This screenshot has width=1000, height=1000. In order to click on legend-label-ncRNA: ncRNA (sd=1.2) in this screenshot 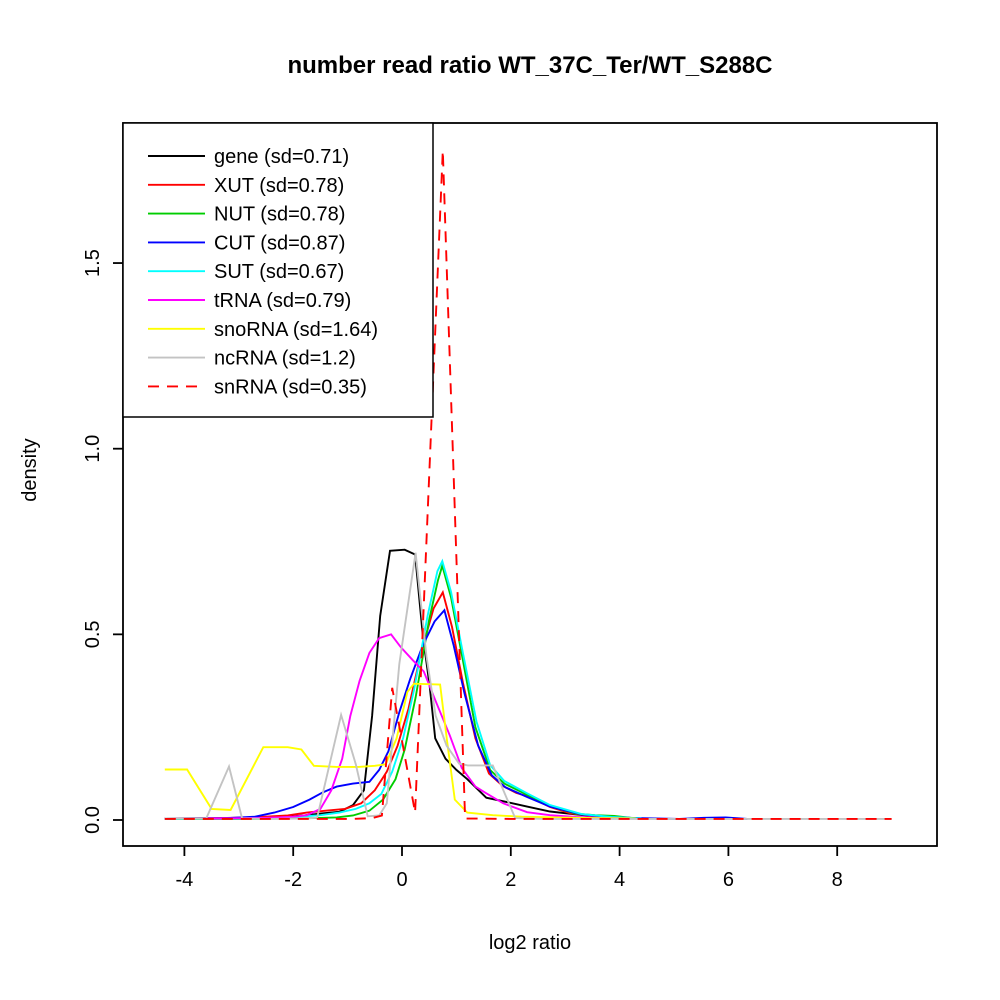, I will do `click(285, 359)`.